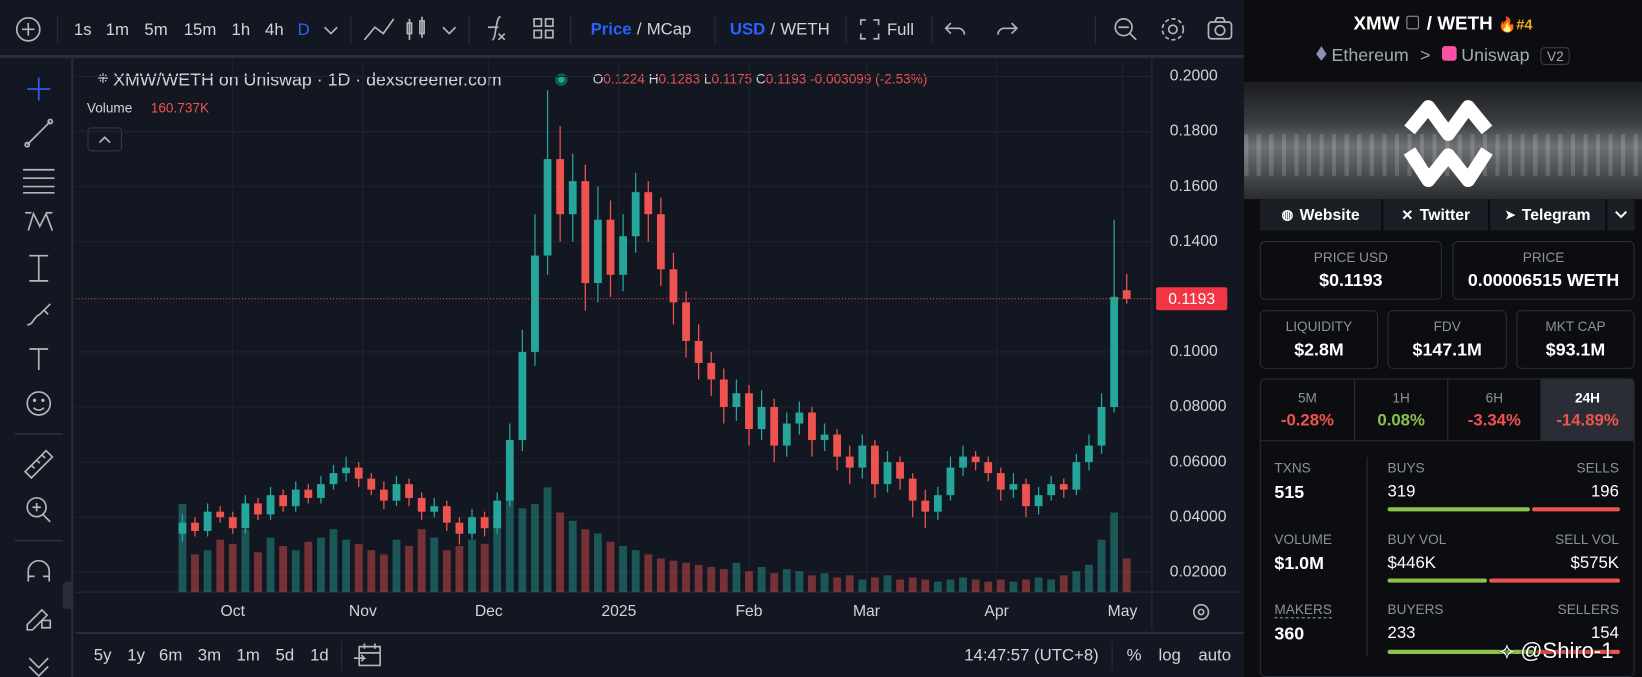 Image resolution: width=1642 pixels, height=677 pixels. I want to click on ethereum-icon, so click(1321, 53).